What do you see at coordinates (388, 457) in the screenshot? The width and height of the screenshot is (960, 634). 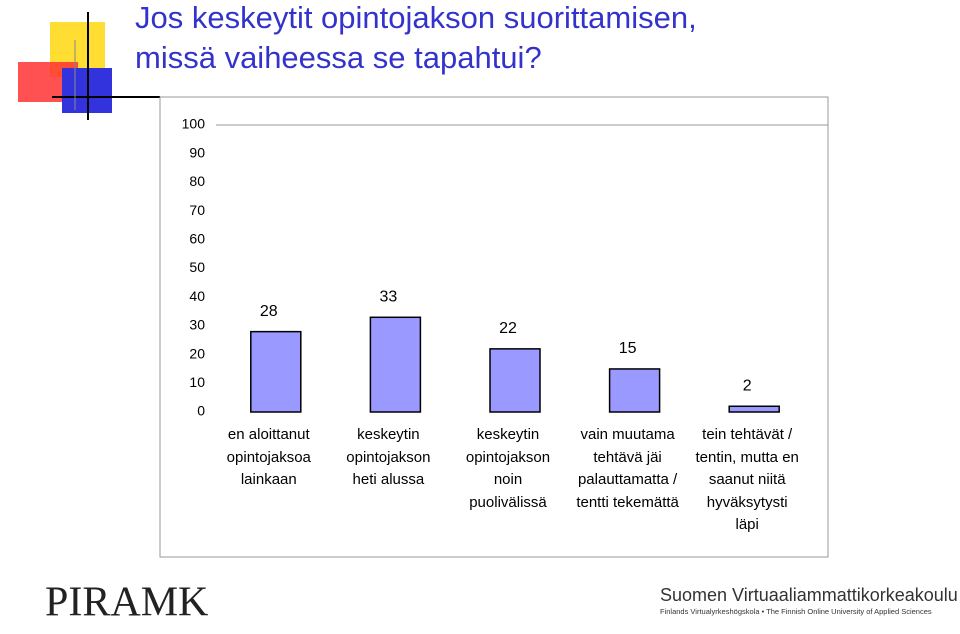 I see `x-tick-label: keskeytin opintojakson heti alussa` at bounding box center [388, 457].